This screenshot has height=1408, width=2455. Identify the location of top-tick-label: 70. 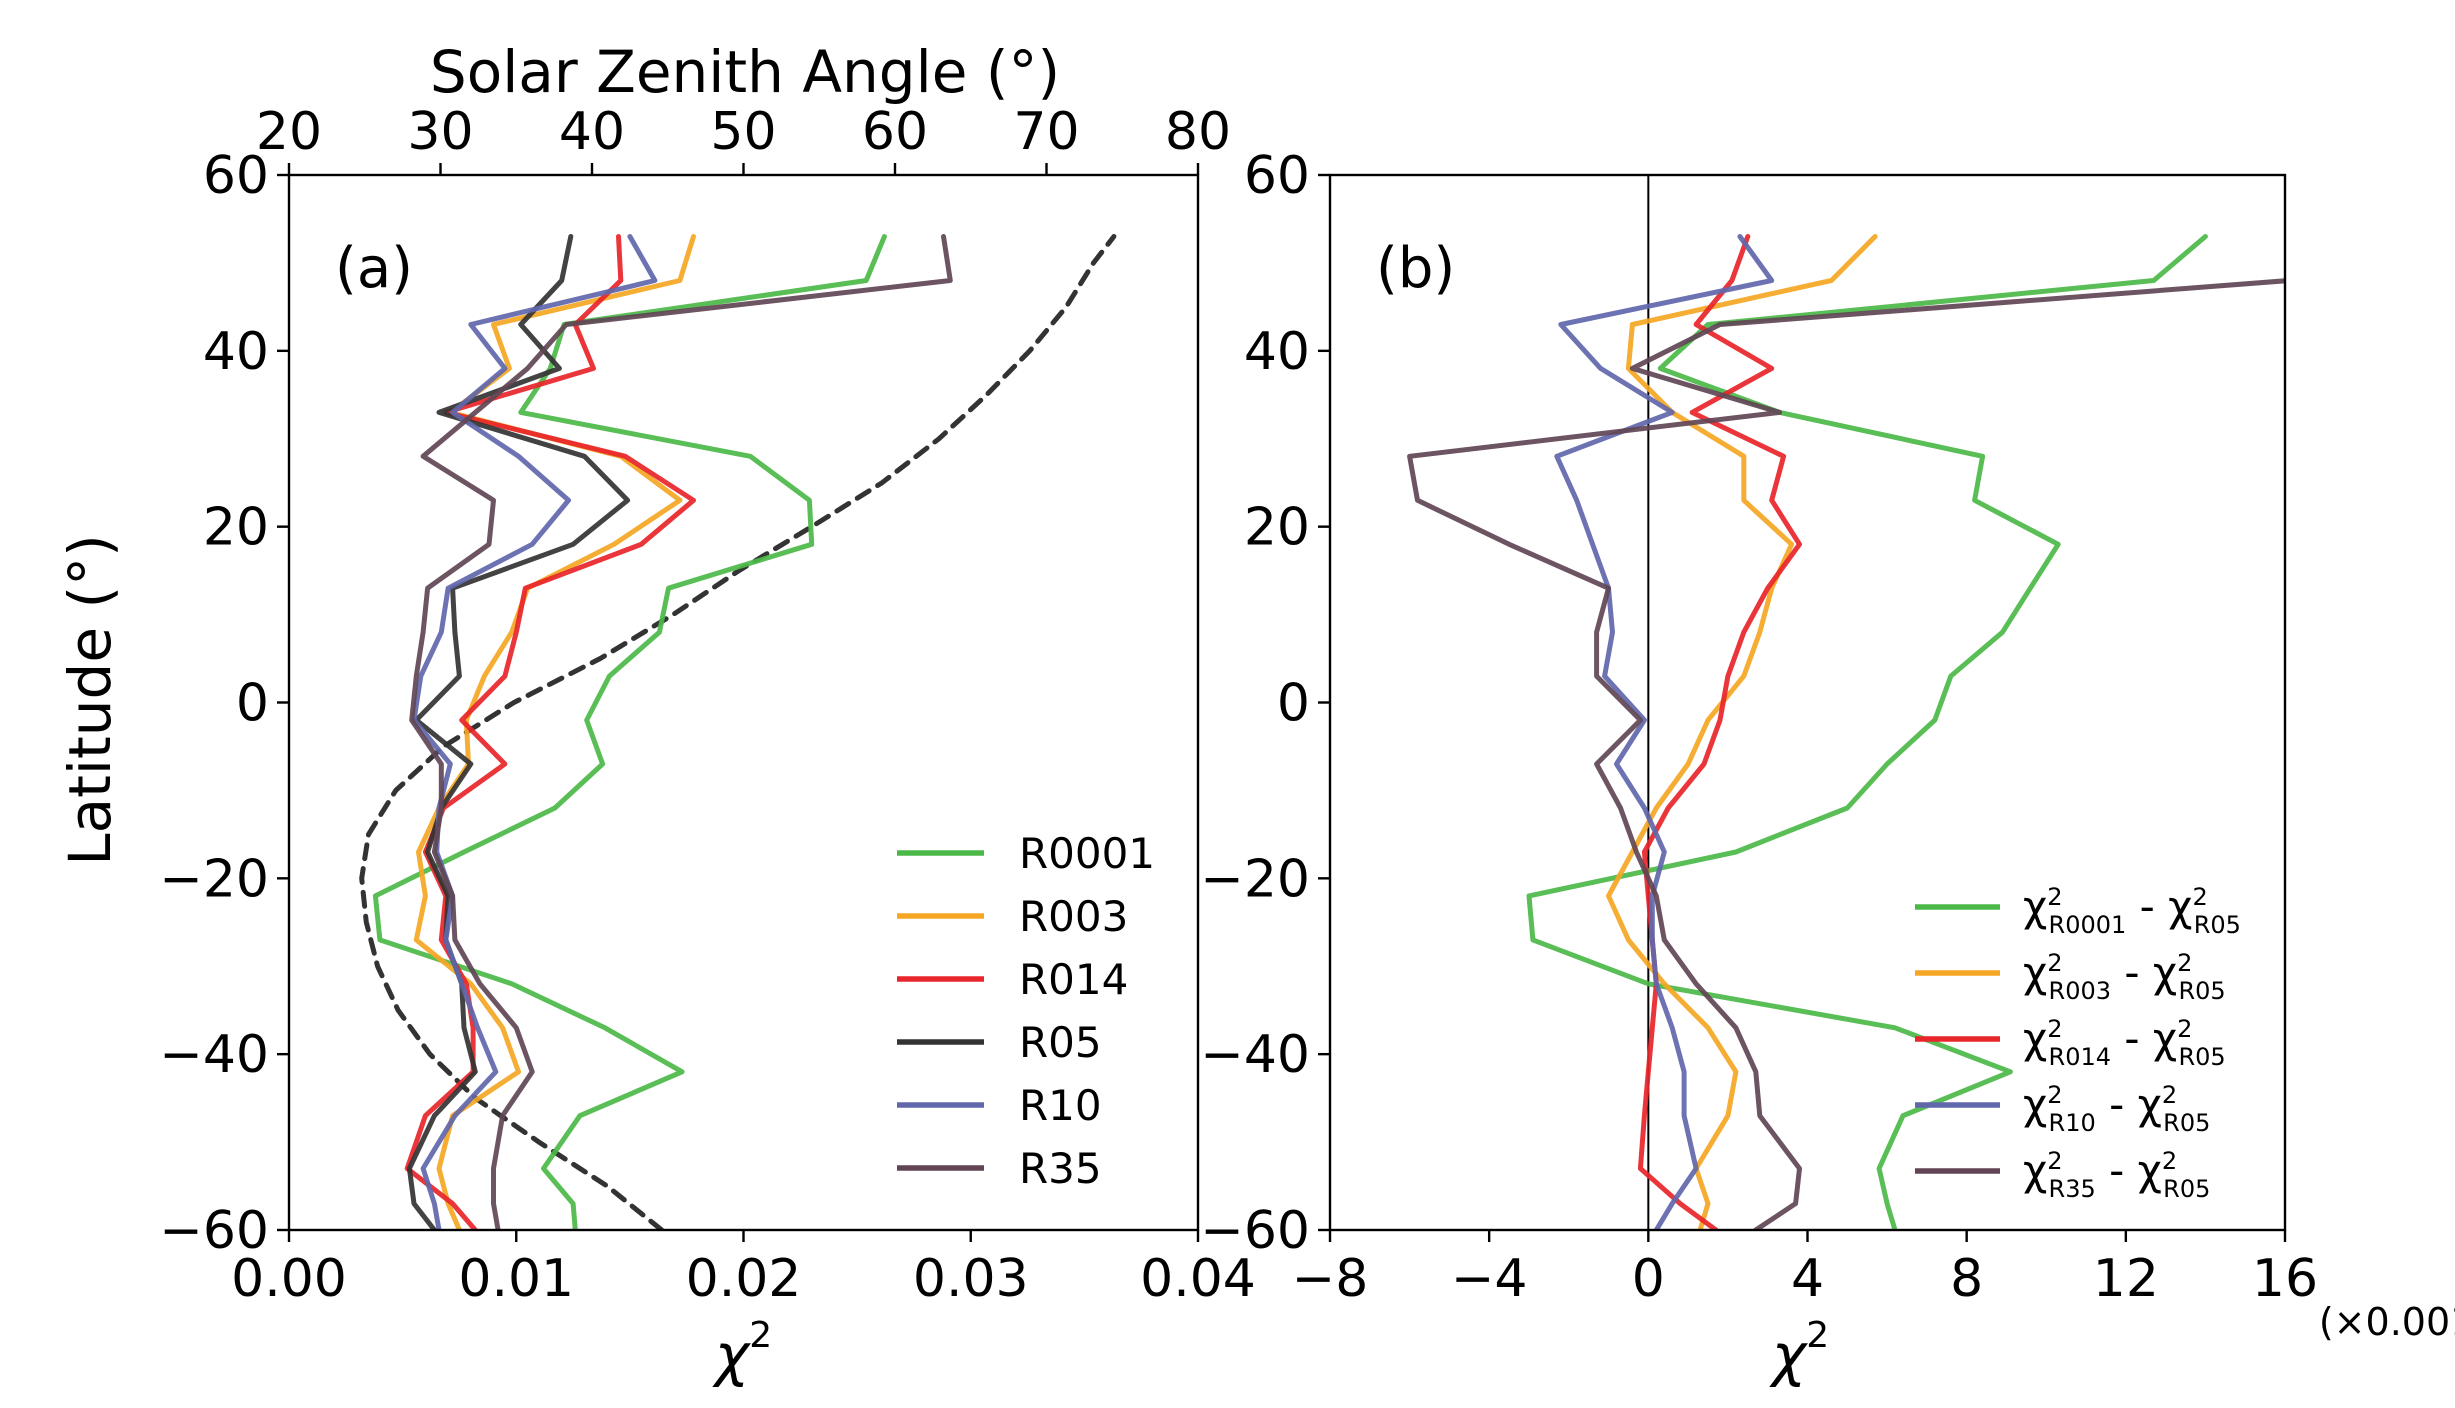
(1046, 132).